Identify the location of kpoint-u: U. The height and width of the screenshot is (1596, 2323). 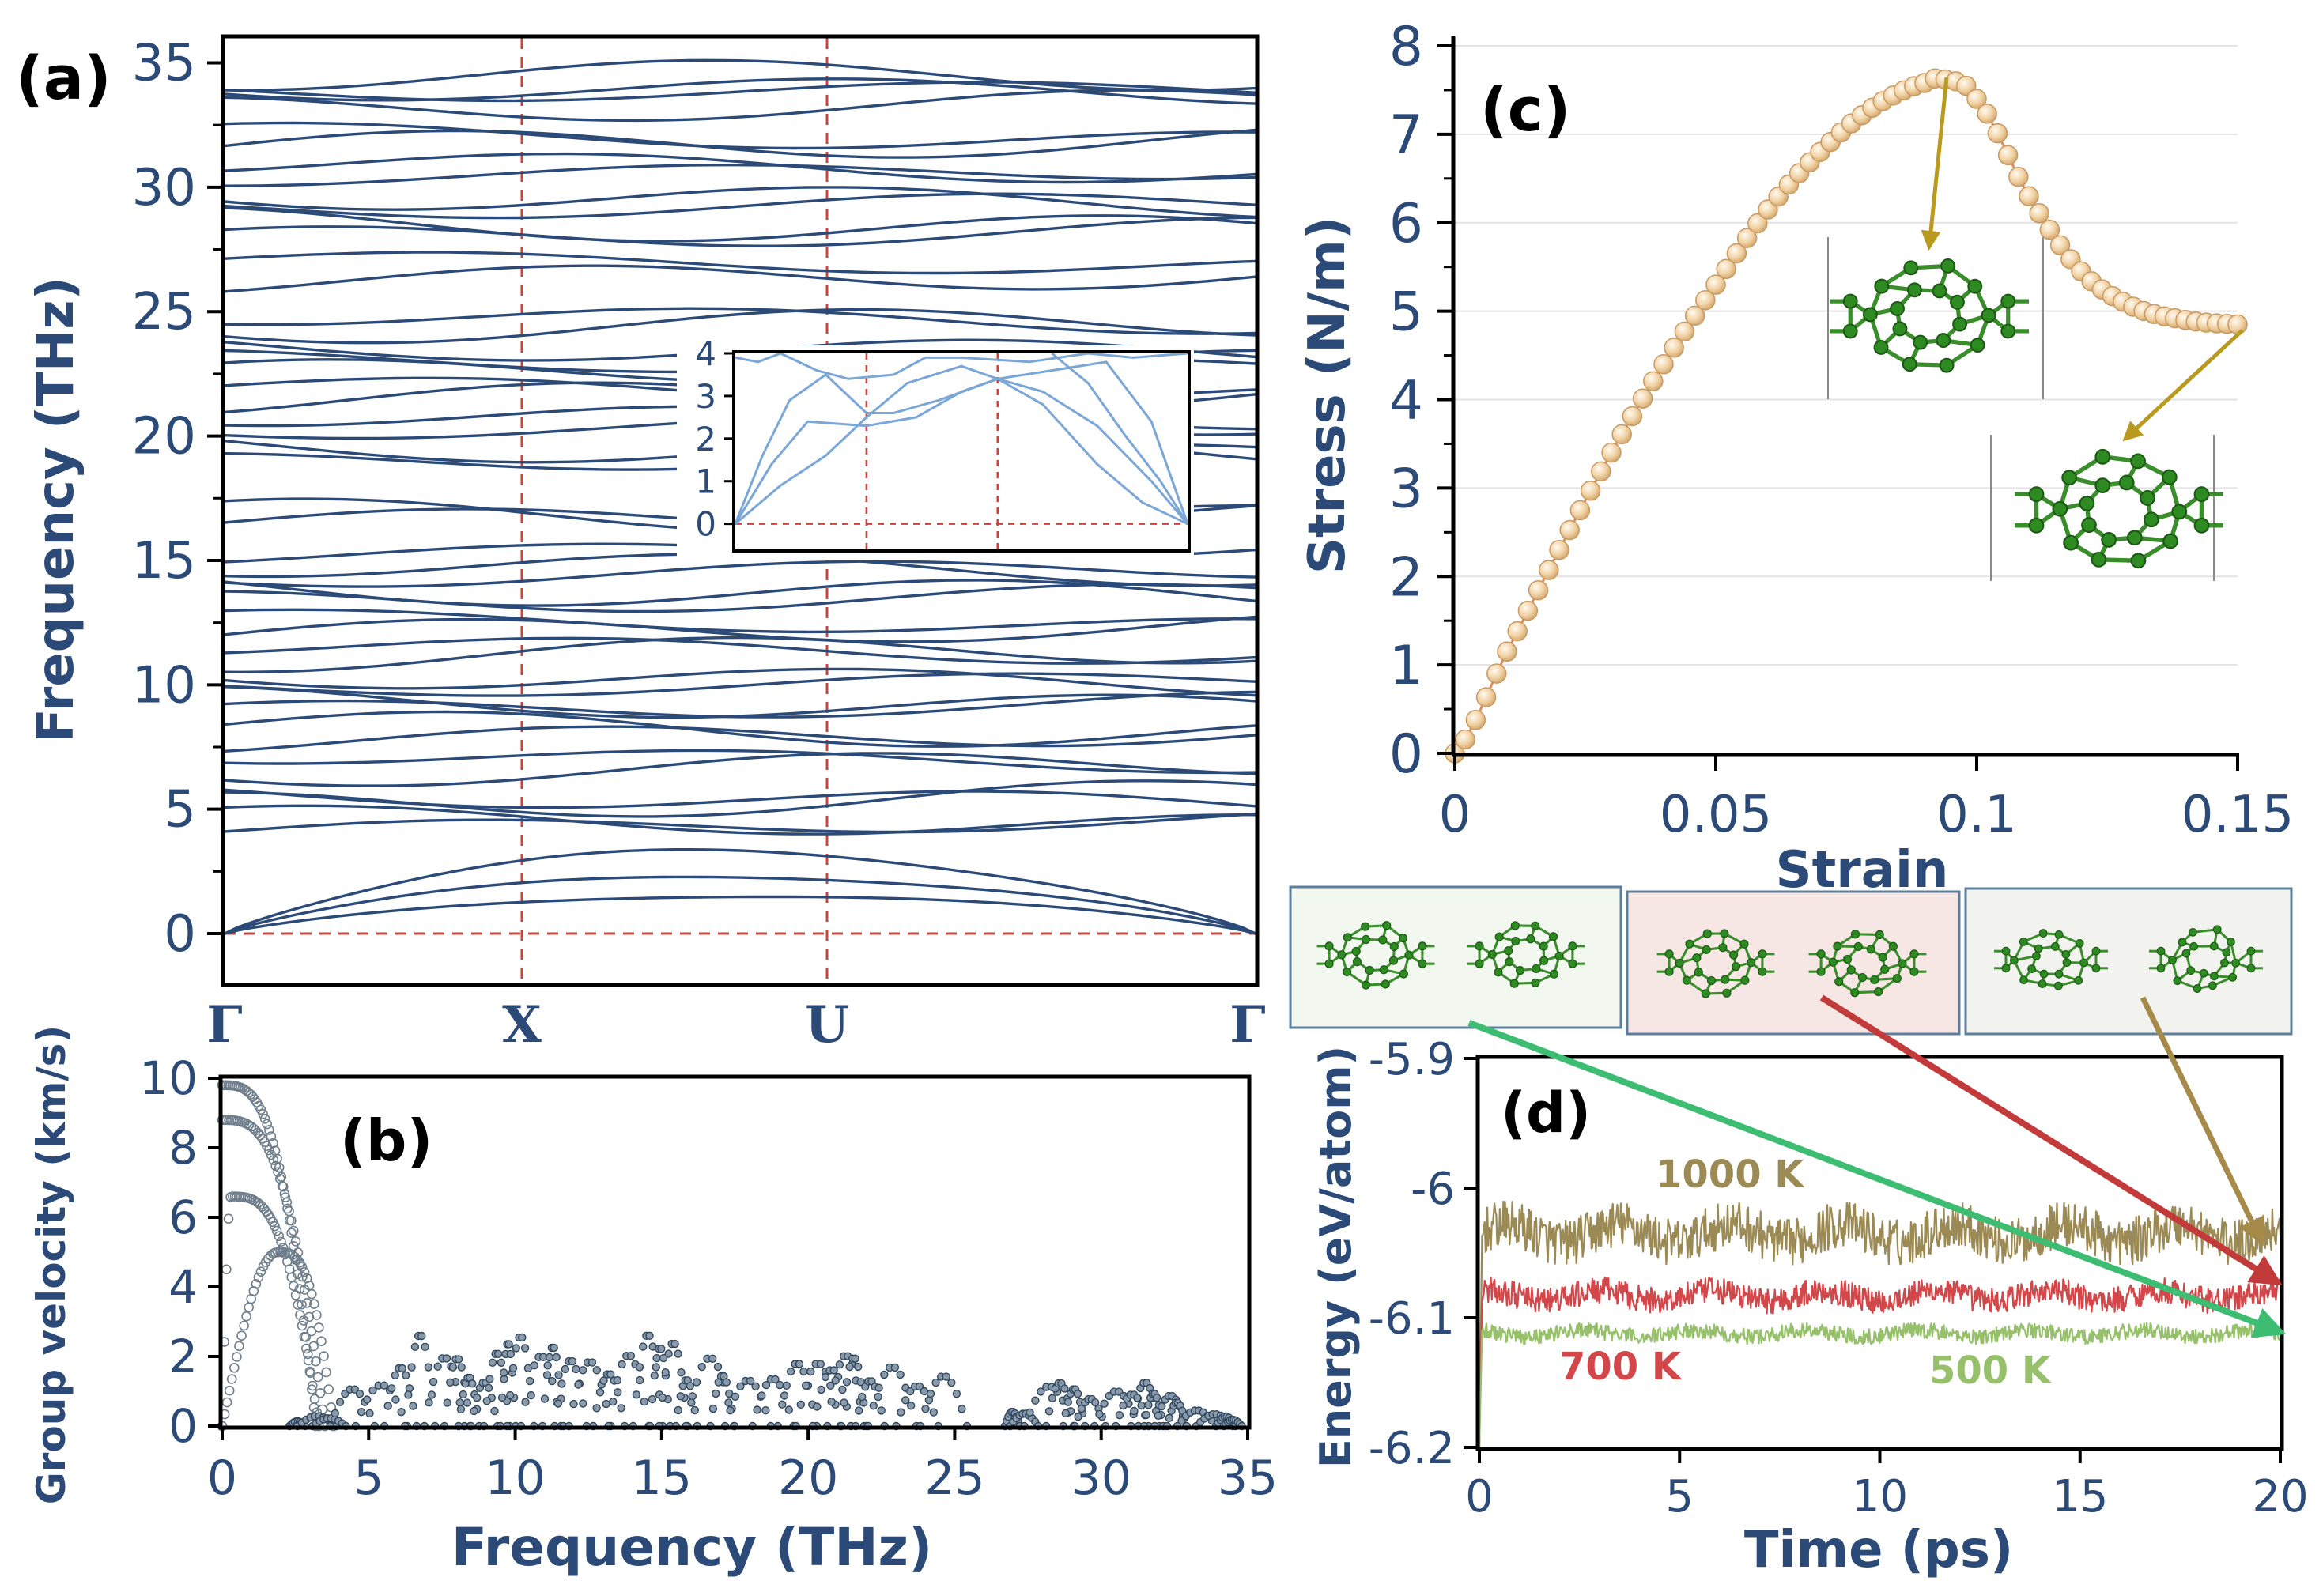
(827, 1025).